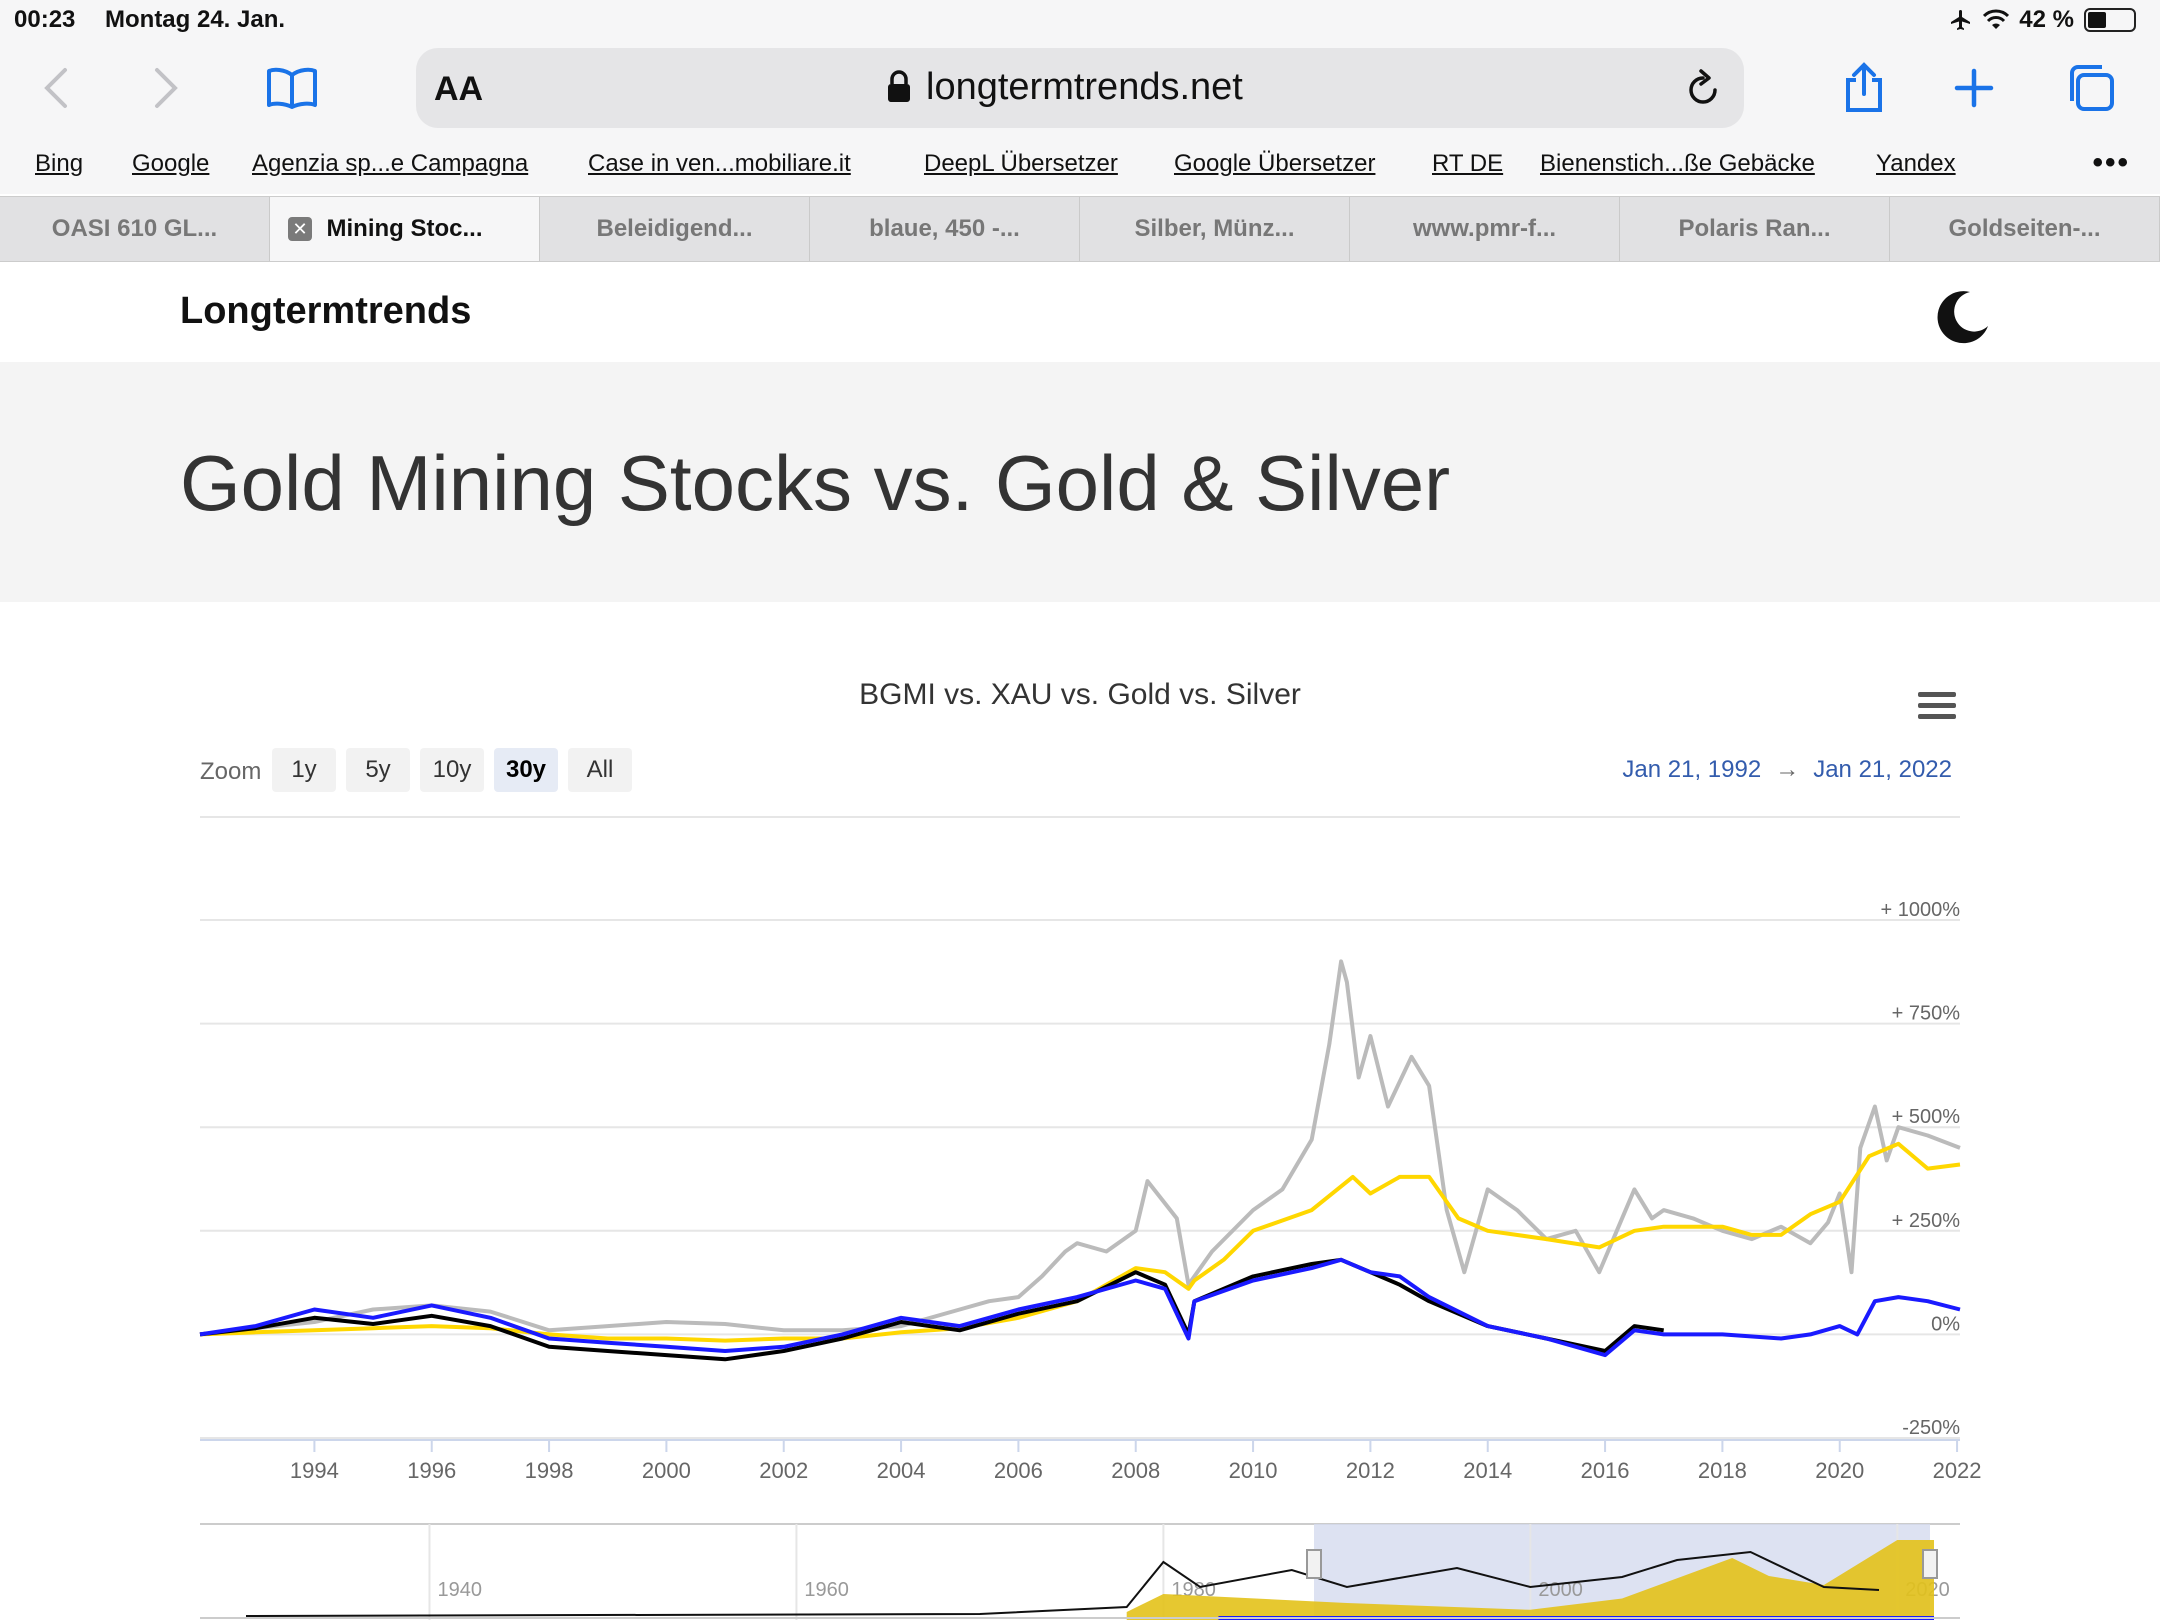 The height and width of the screenshot is (1620, 2160). I want to click on bookmarks-button, so click(292, 88).